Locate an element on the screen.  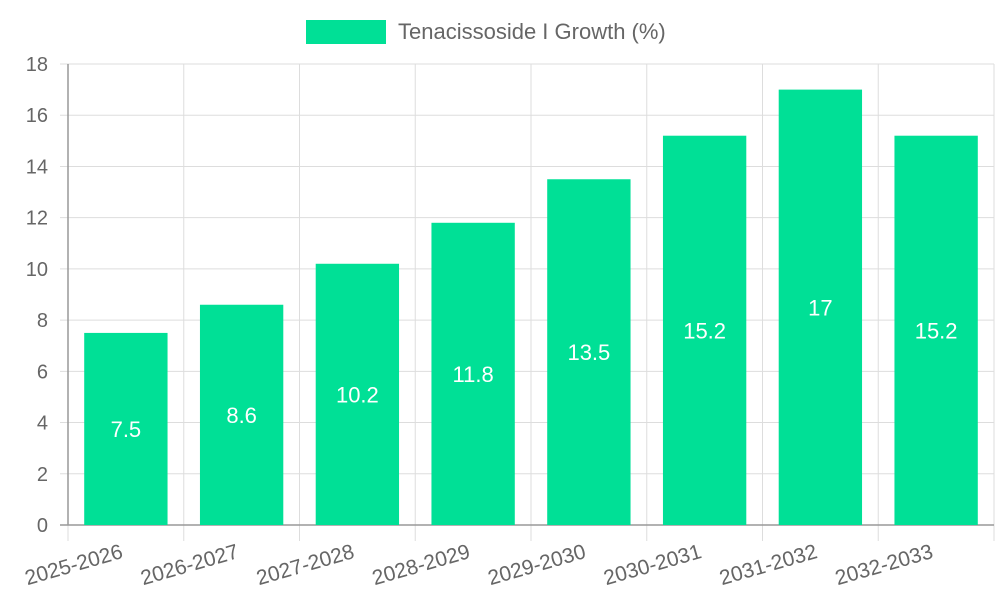
y-tick-label: 16 is located at coordinates (37, 116).